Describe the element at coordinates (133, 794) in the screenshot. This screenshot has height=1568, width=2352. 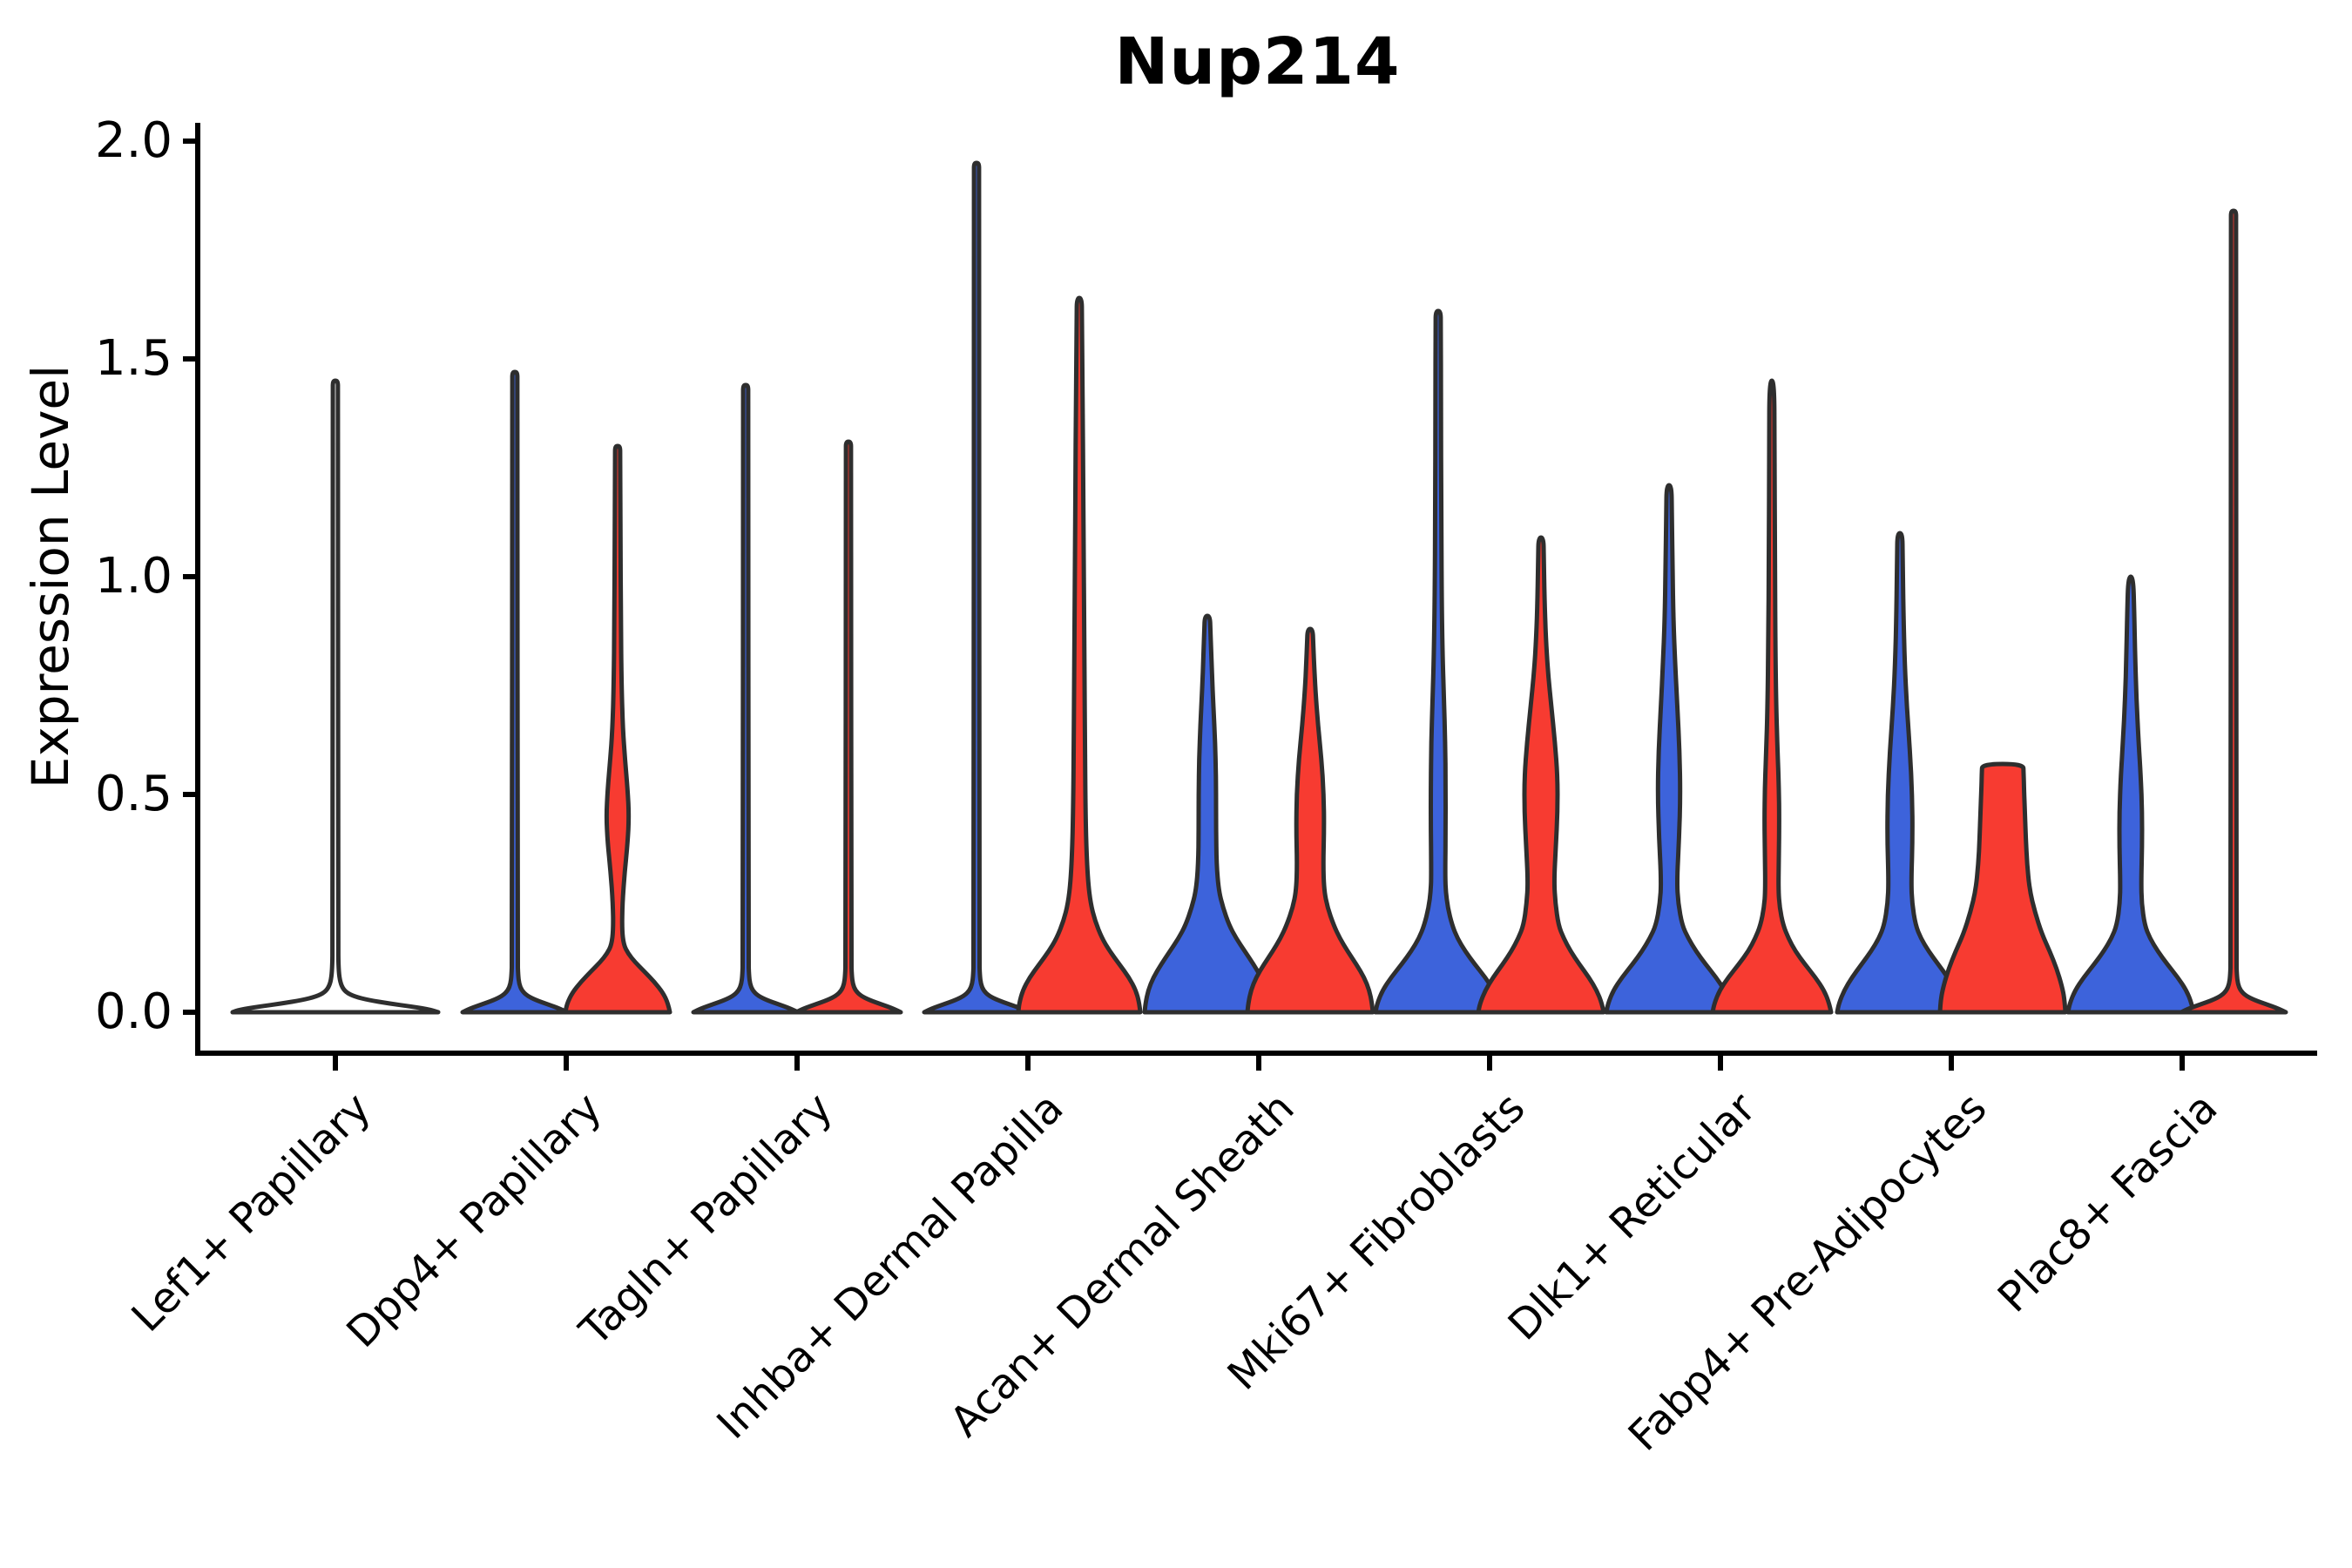
I see `y-tick-label-0.5: 0.5` at that location.